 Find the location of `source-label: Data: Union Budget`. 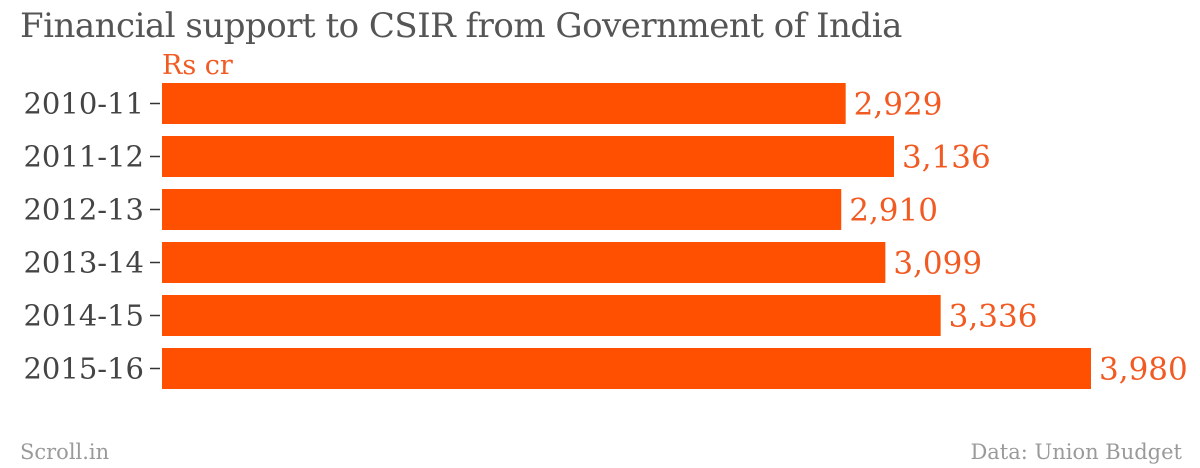

source-label: Data: Union Budget is located at coordinates (1076, 452).